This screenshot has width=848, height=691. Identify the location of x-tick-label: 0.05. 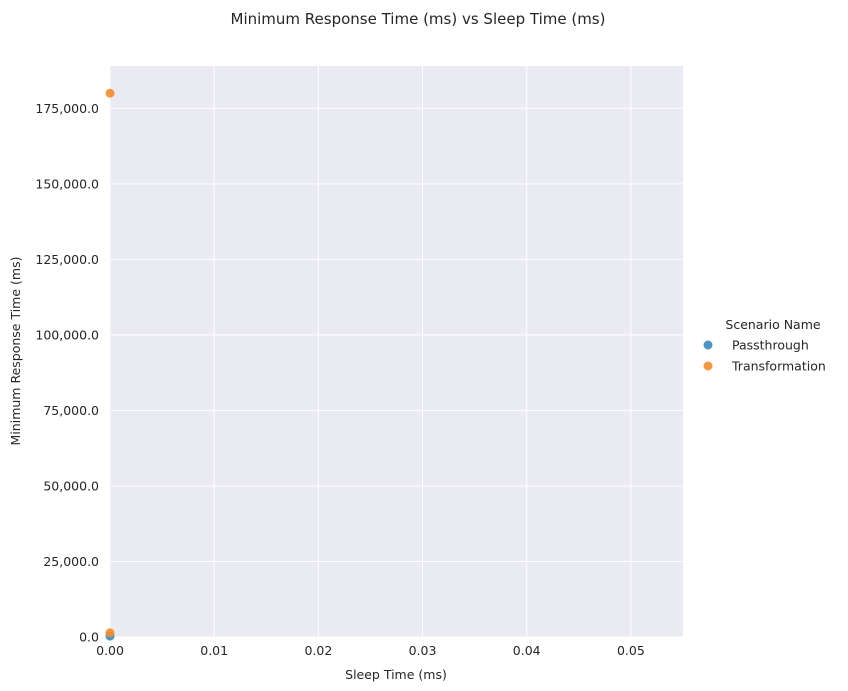
(631, 650).